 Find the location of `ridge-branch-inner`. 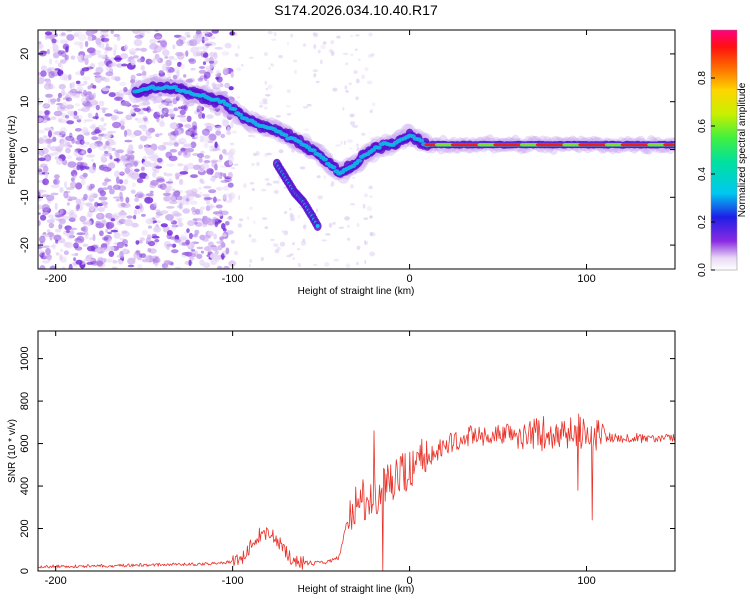

ridge-branch-inner is located at coordinates (317, 226).